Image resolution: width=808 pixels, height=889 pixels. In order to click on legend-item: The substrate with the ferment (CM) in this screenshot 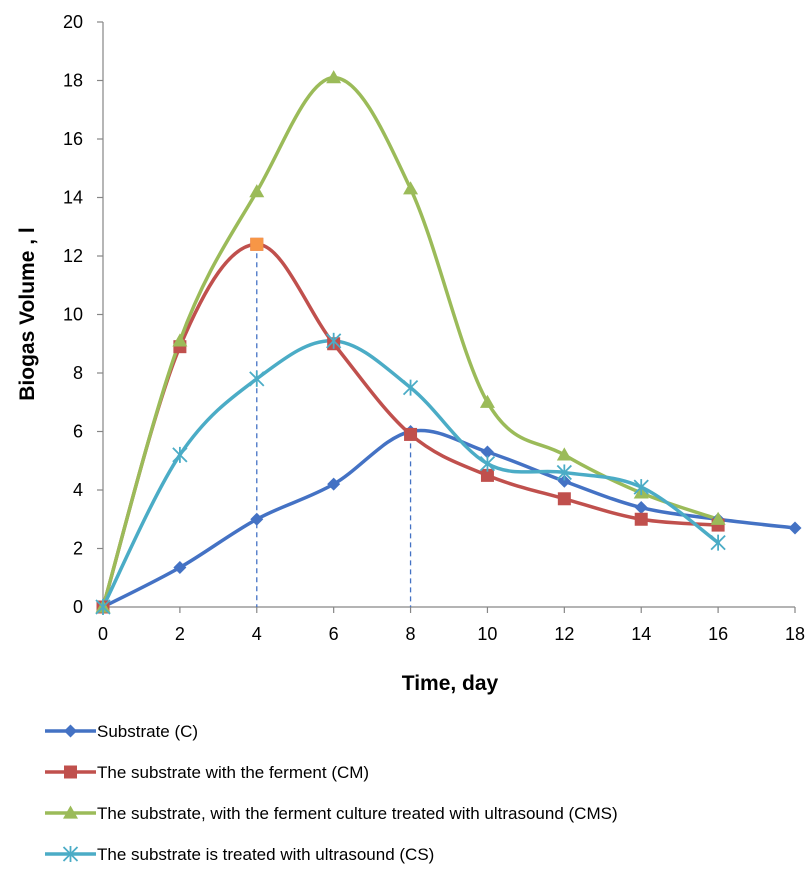, I will do `click(207, 772)`.